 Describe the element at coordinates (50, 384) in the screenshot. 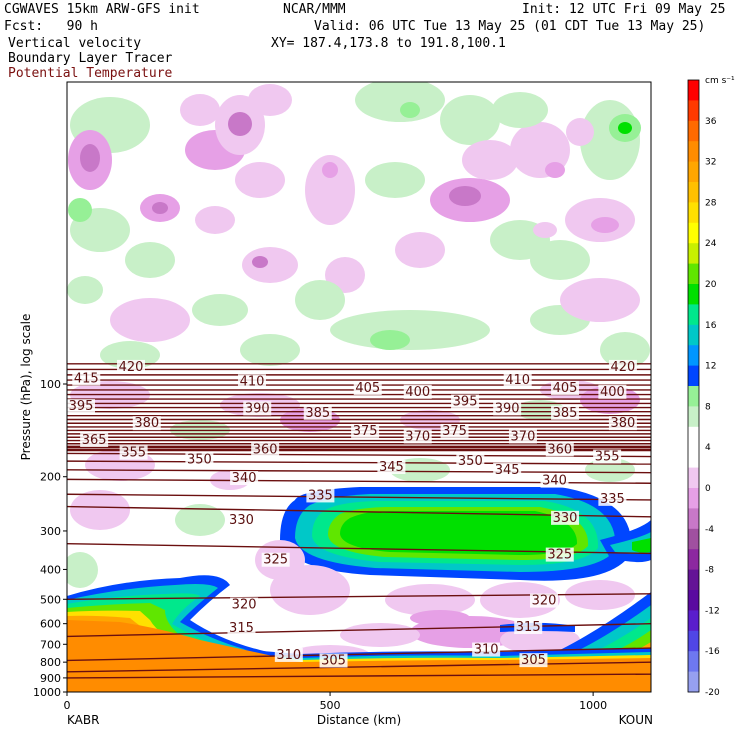

I see `y-tick-label: 100` at that location.